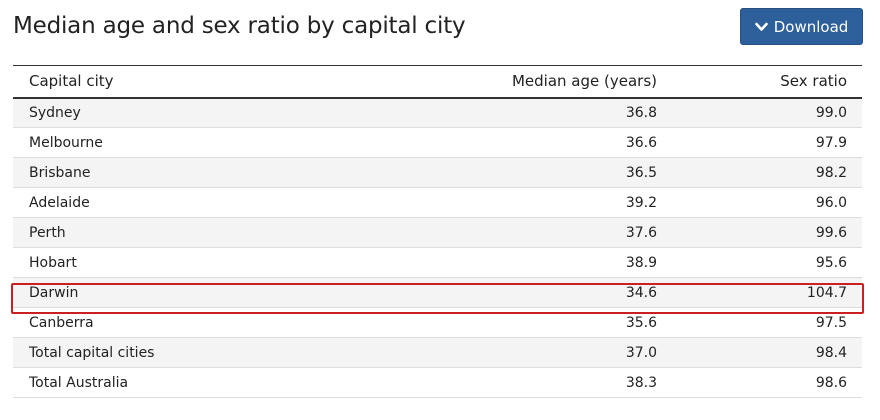 The height and width of the screenshot is (420, 880). What do you see at coordinates (552, 292) in the screenshot?
I see `median-age-cell: 34.6` at bounding box center [552, 292].